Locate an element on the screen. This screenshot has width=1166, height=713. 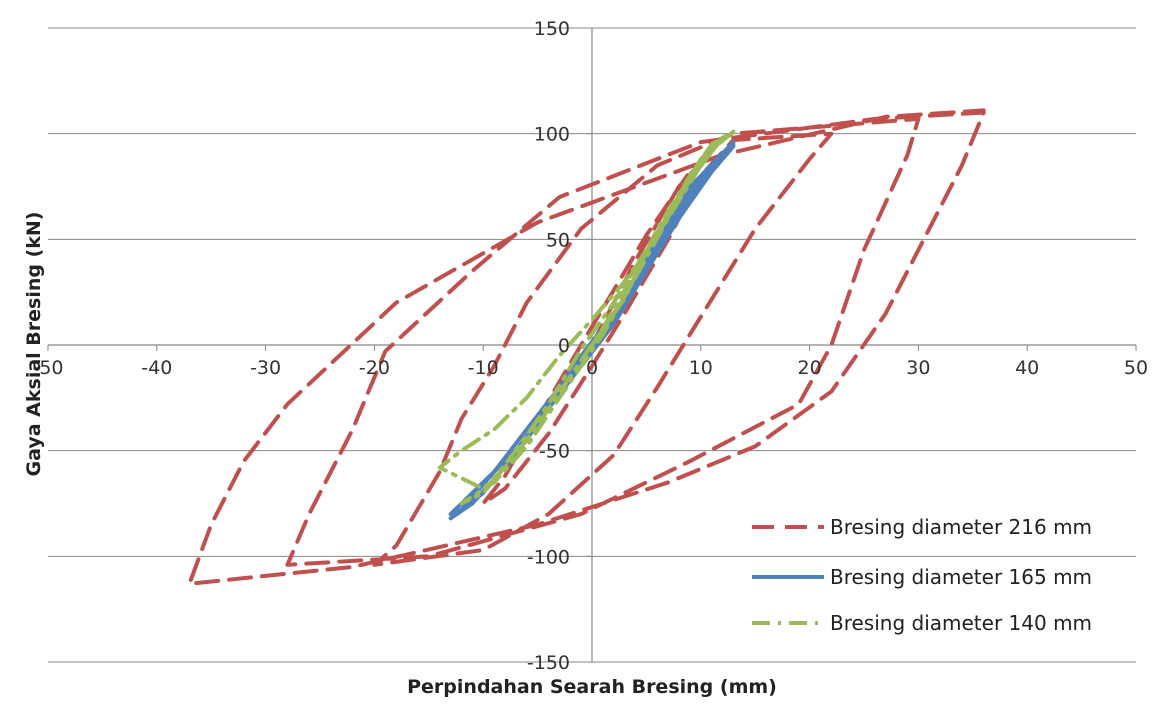
y-tick-label: -50 is located at coordinates (554, 452).